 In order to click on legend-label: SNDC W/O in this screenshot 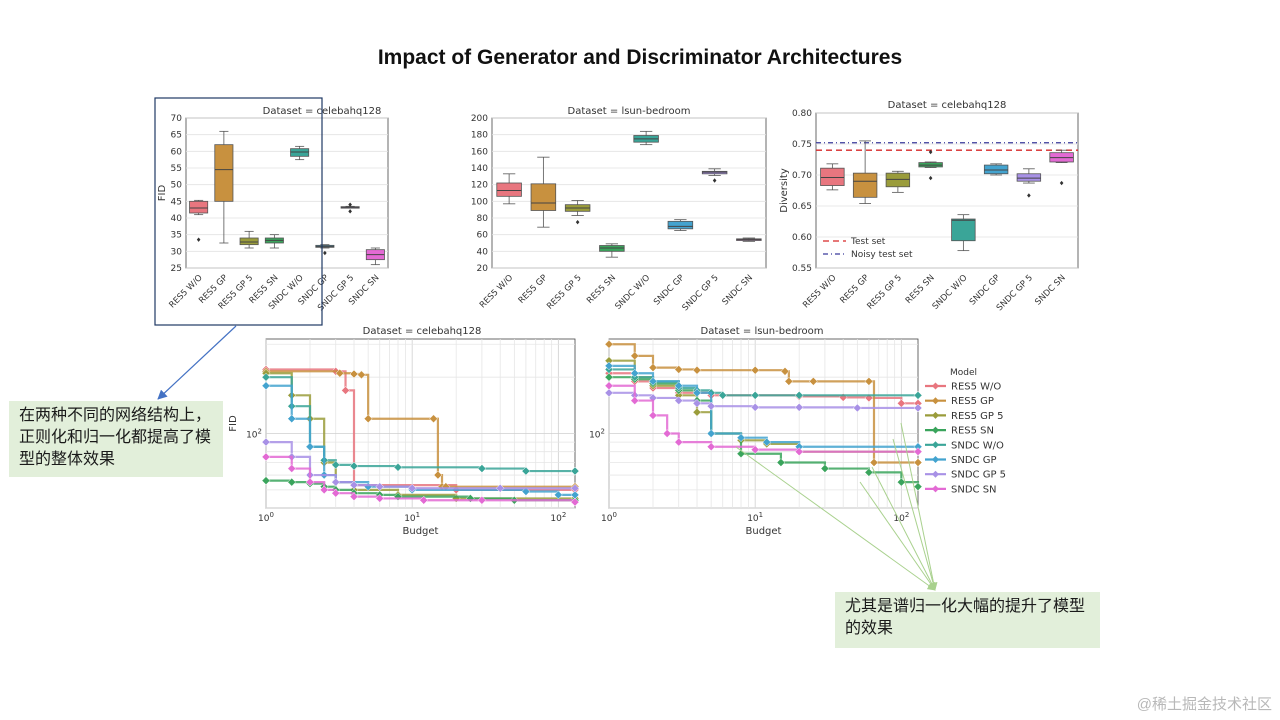, I will do `click(977, 445)`.